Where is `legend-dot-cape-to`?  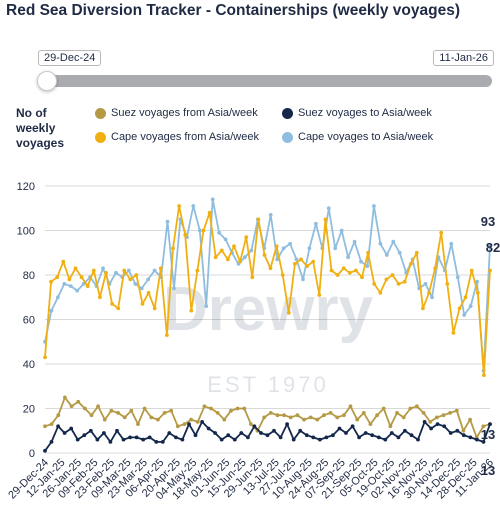 legend-dot-cape-to is located at coordinates (287, 137).